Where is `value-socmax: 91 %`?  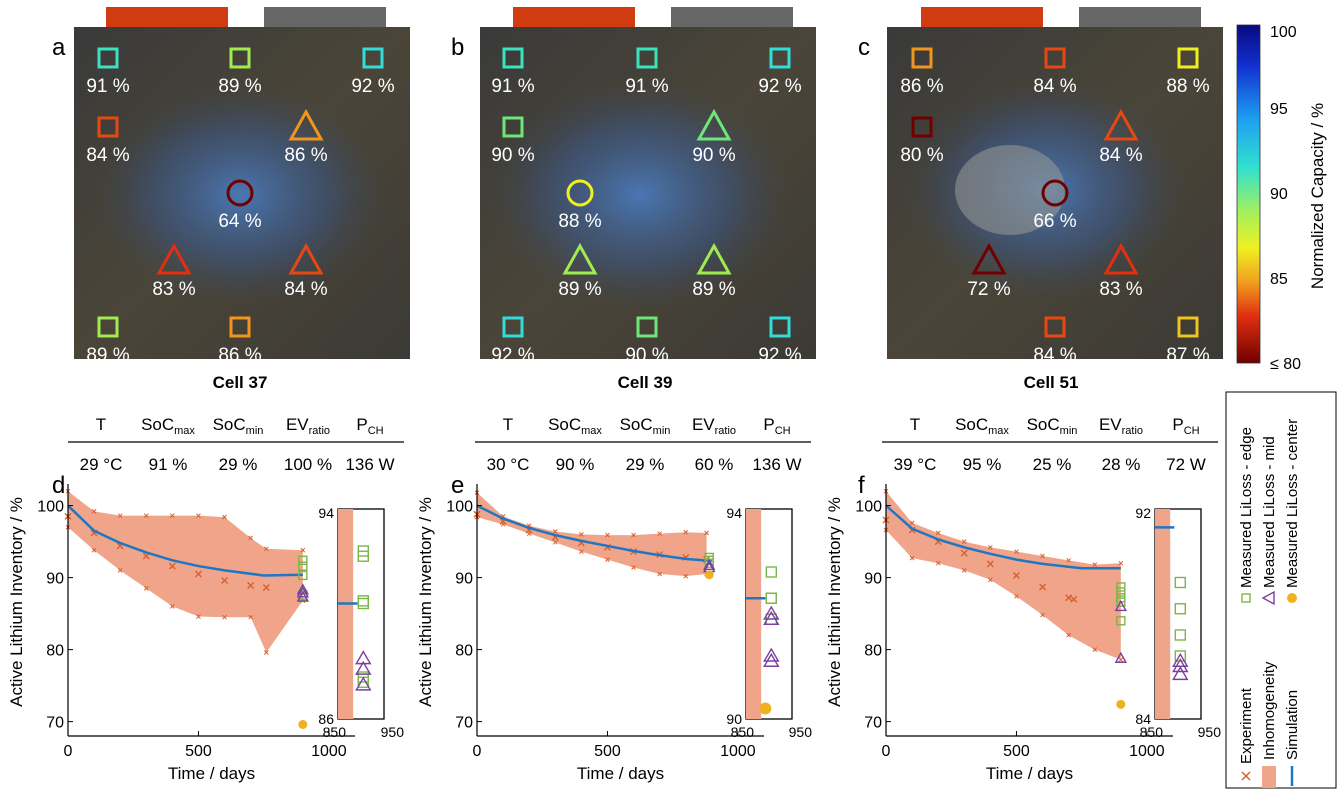 value-socmax: 91 % is located at coordinates (168, 464).